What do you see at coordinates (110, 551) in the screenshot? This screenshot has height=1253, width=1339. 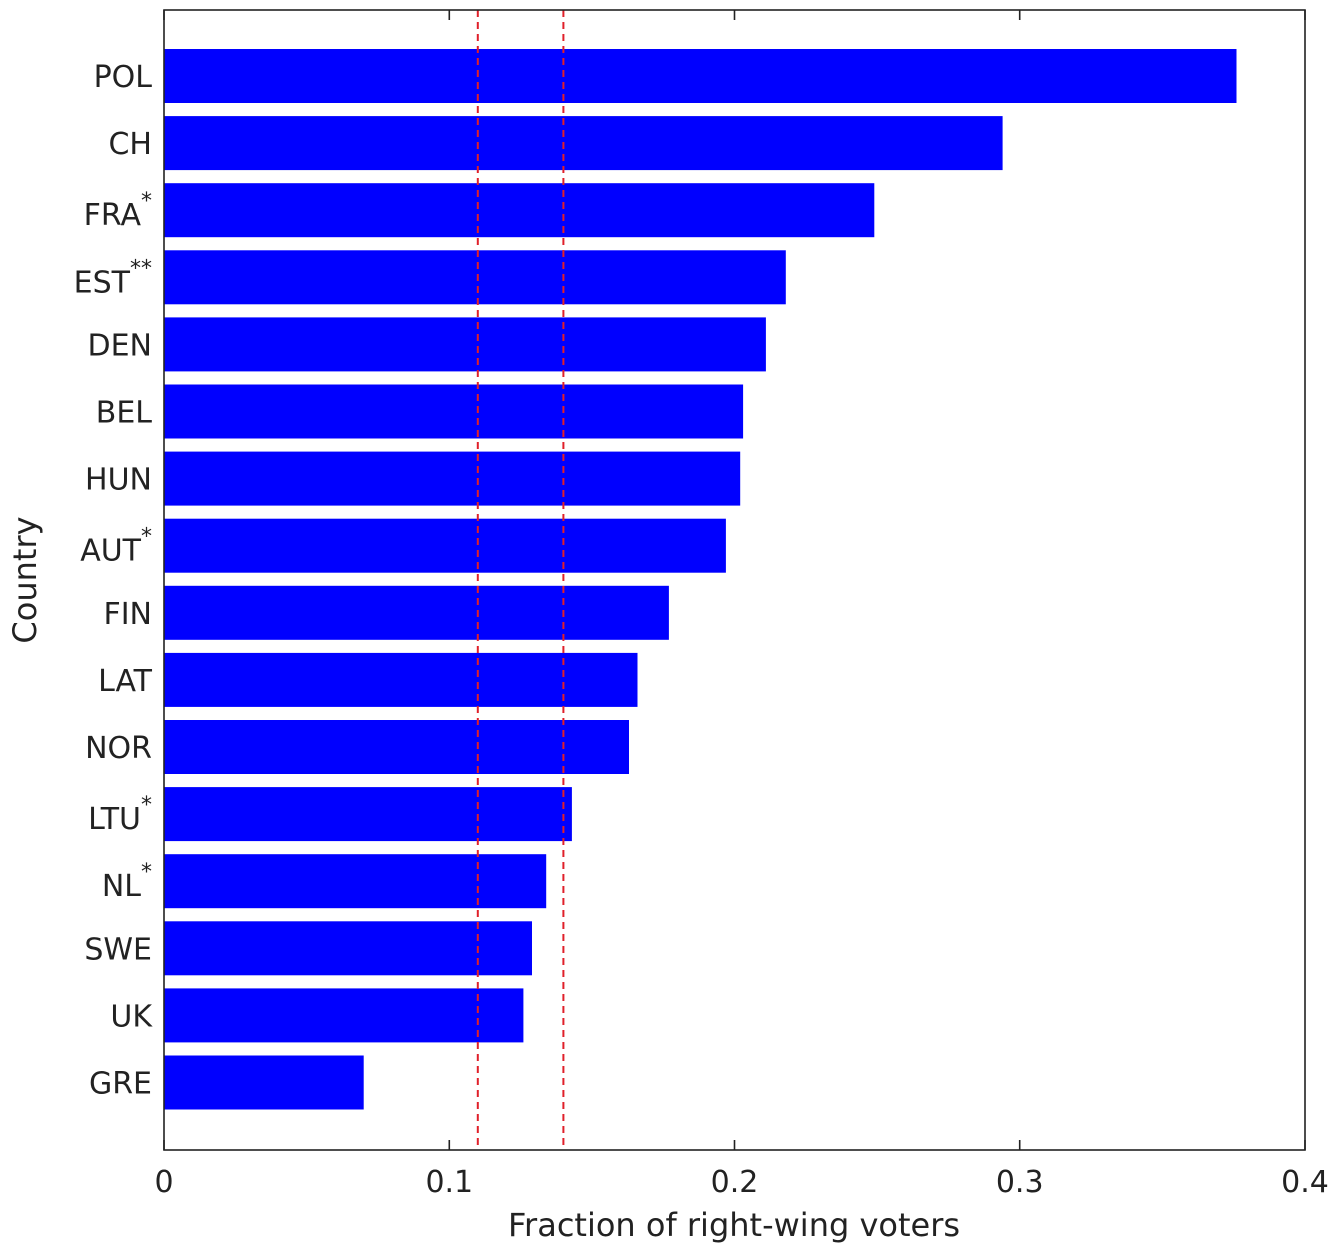 I see `category-label-text: AUT` at bounding box center [110, 551].